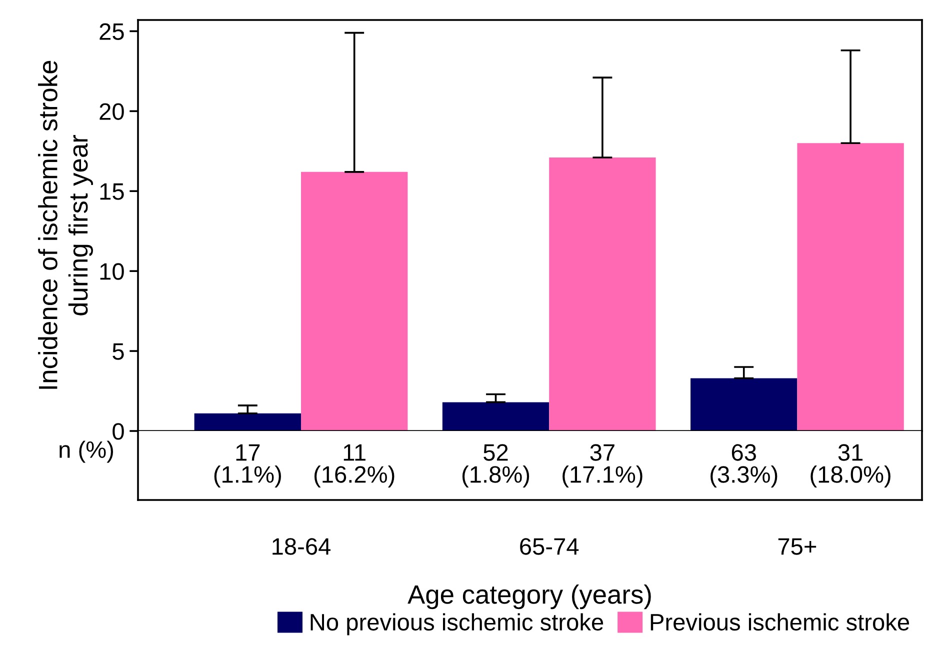  I want to click on legend-label: Previous ischemic stroke, so click(780, 622).